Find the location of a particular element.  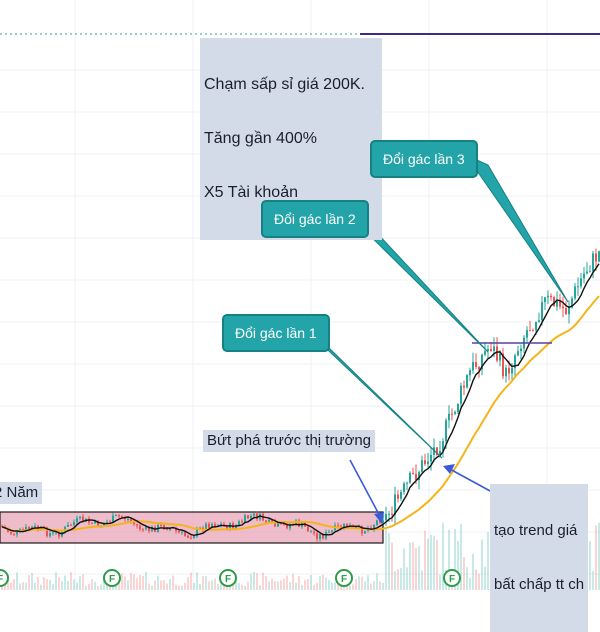

trend-arrowhead is located at coordinates (449, 469).